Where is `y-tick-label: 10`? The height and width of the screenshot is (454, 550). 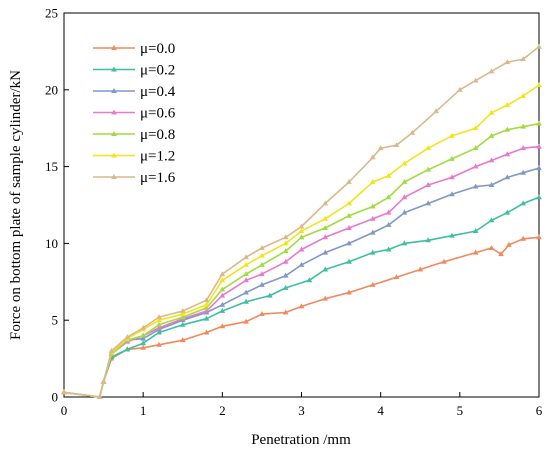 y-tick-label: 10 is located at coordinates (51, 243).